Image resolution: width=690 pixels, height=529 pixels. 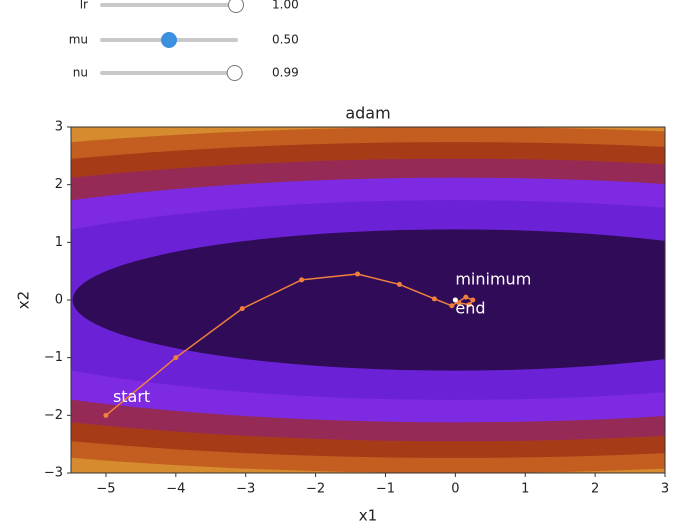 What do you see at coordinates (84, 6) in the screenshot?
I see `slider-label: lr` at bounding box center [84, 6].